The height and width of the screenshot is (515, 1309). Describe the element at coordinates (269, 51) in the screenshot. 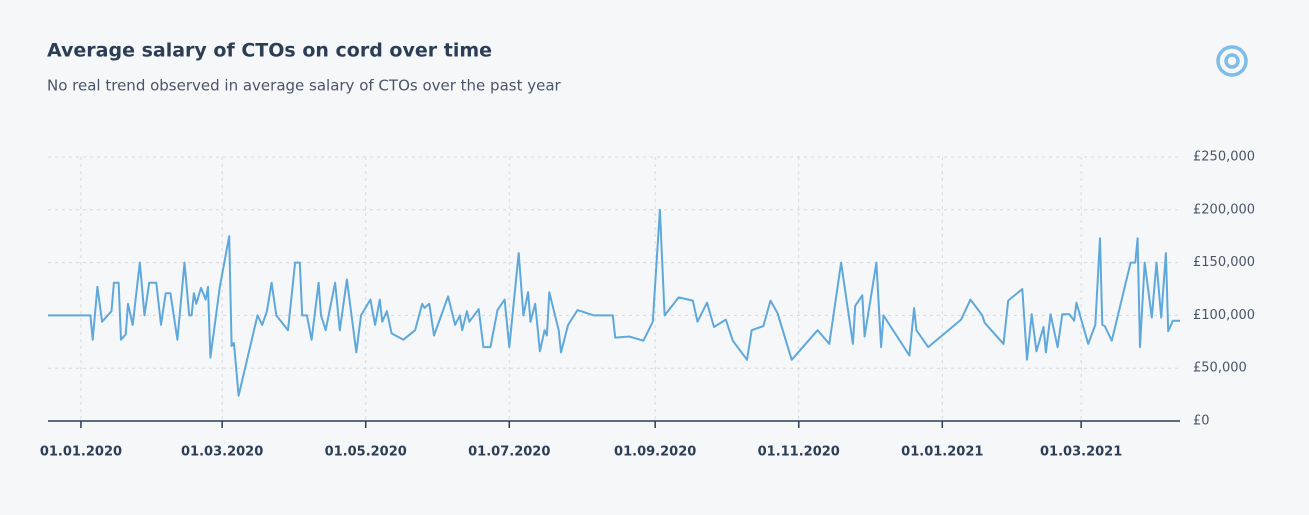

I see `chart-title: Average salary of CTOs on cord over time` at that location.